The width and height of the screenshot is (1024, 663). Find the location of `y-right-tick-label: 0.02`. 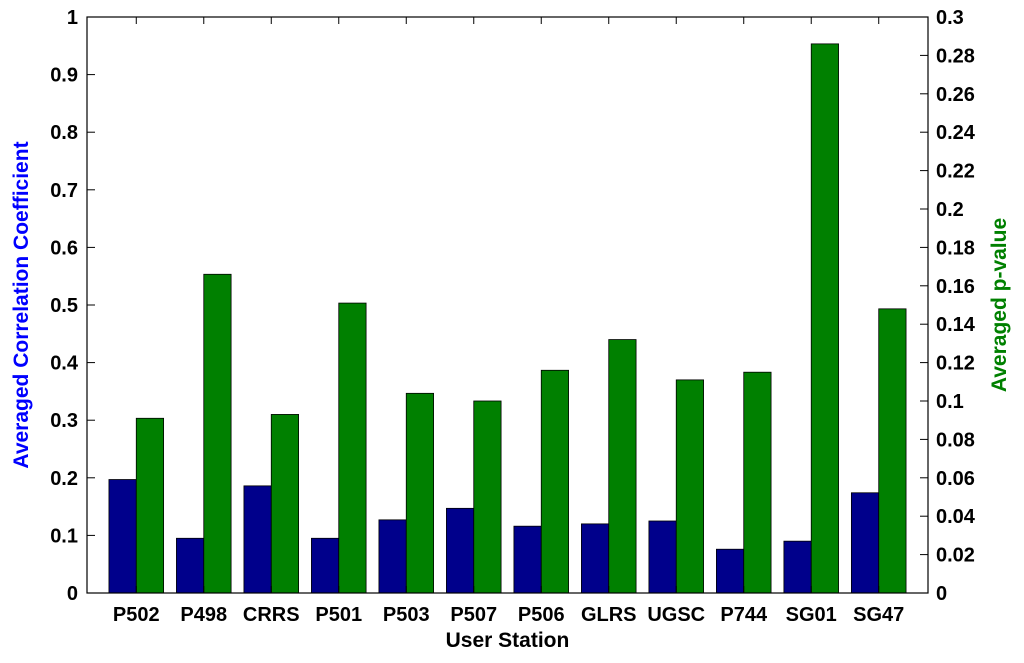

y-right-tick-label: 0.02 is located at coordinates (955, 556).